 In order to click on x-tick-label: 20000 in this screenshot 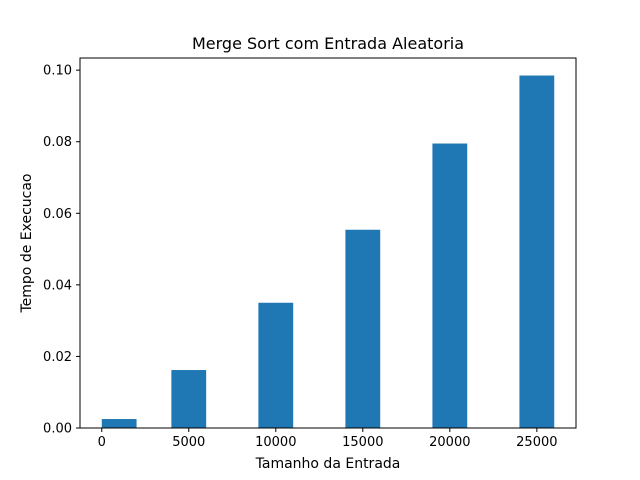, I will do `click(449, 442)`.